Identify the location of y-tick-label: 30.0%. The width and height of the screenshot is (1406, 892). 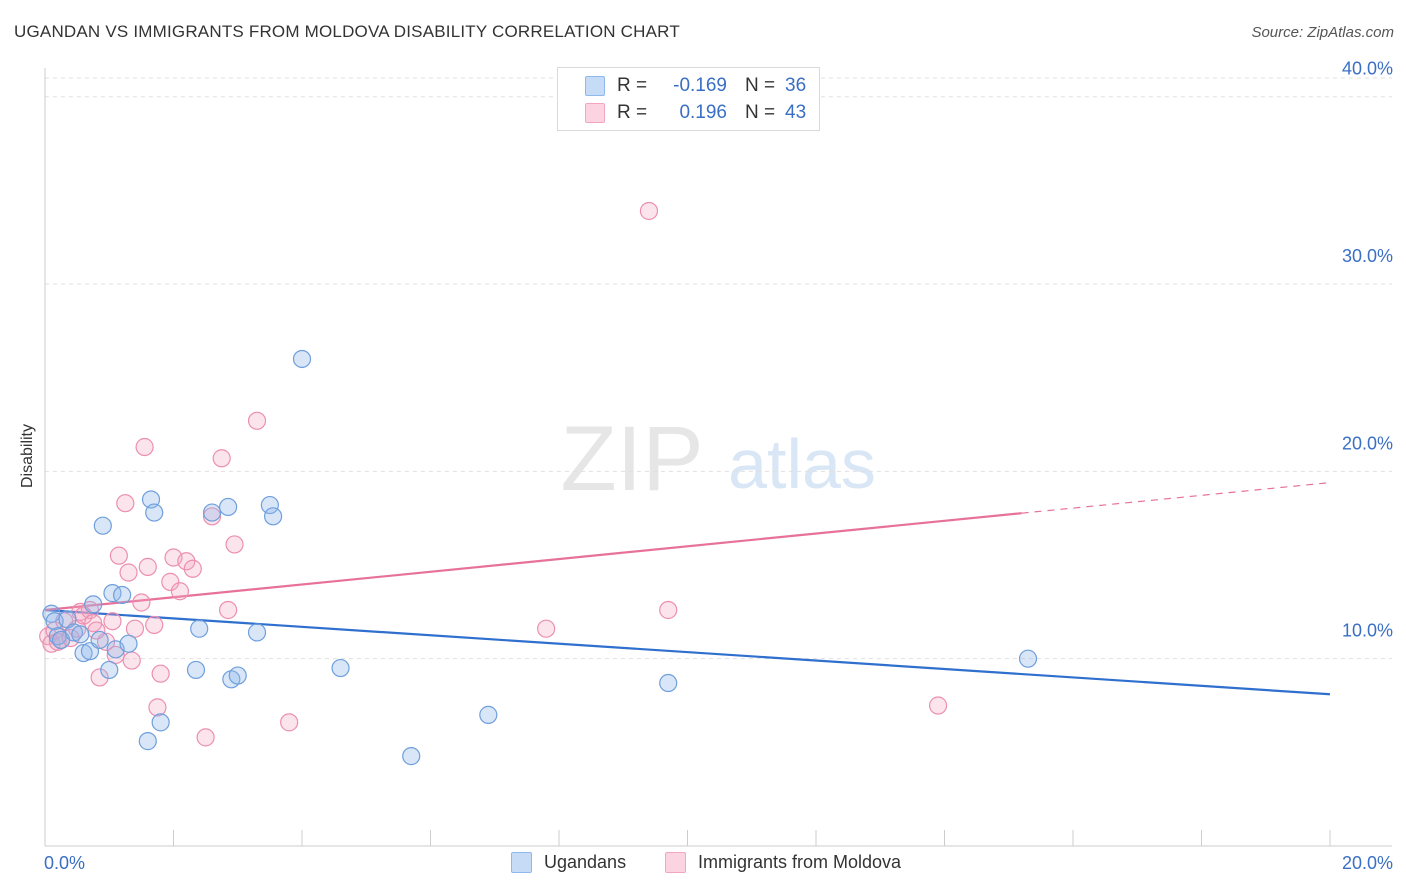
(1367, 256).